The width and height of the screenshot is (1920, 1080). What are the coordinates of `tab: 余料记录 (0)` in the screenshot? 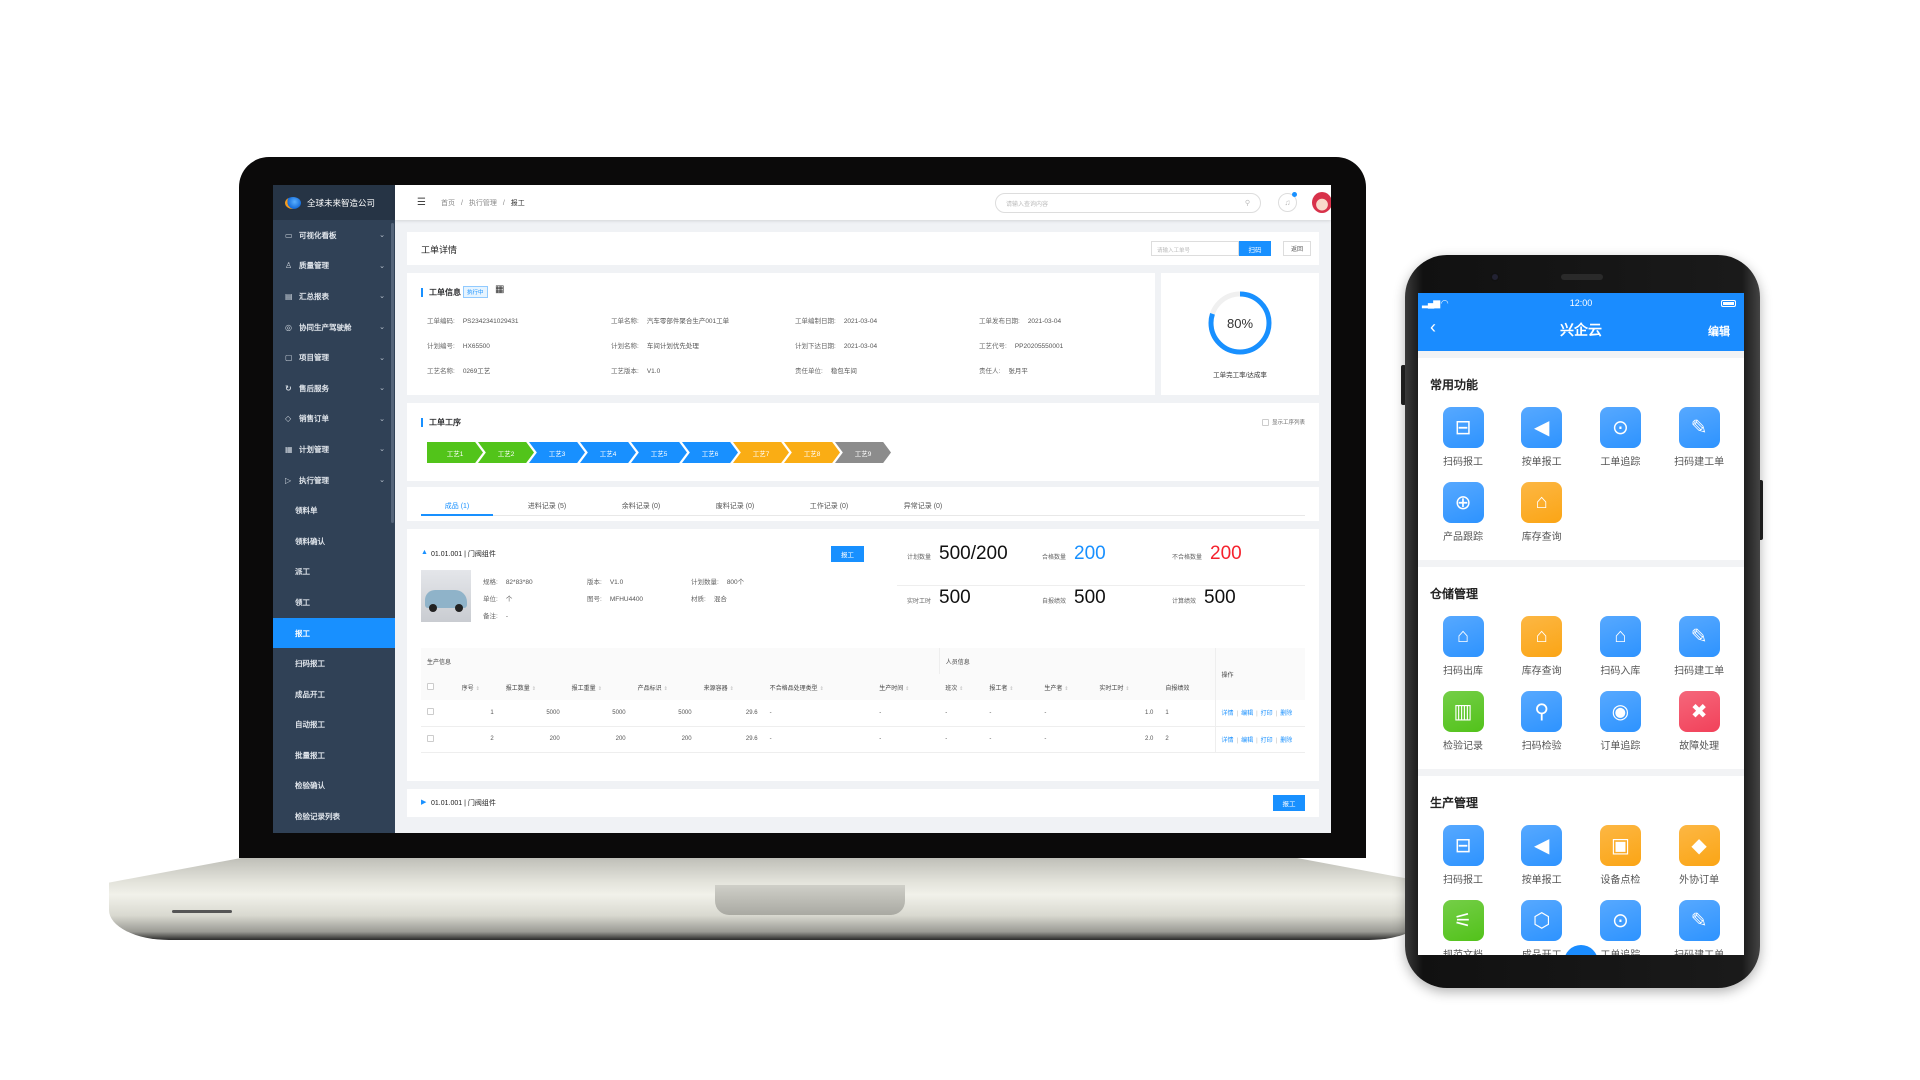 It's located at (641, 506).